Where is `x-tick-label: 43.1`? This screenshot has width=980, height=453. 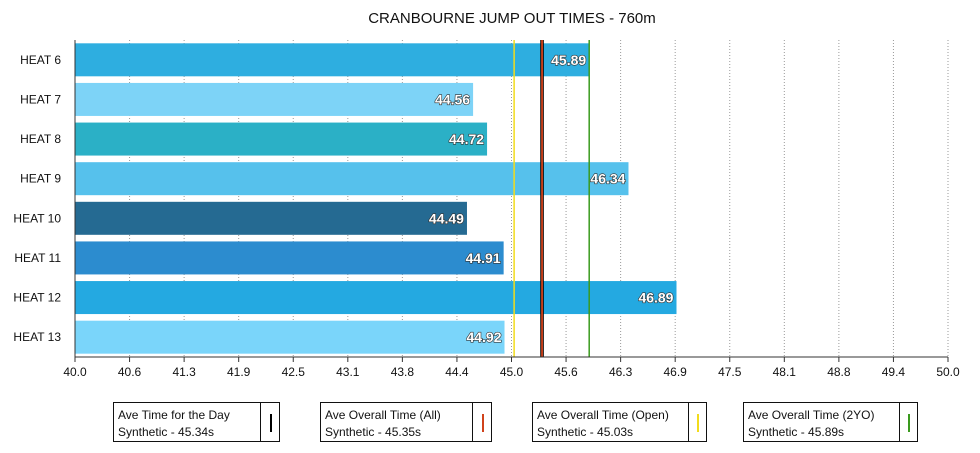 x-tick-label: 43.1 is located at coordinates (348, 372).